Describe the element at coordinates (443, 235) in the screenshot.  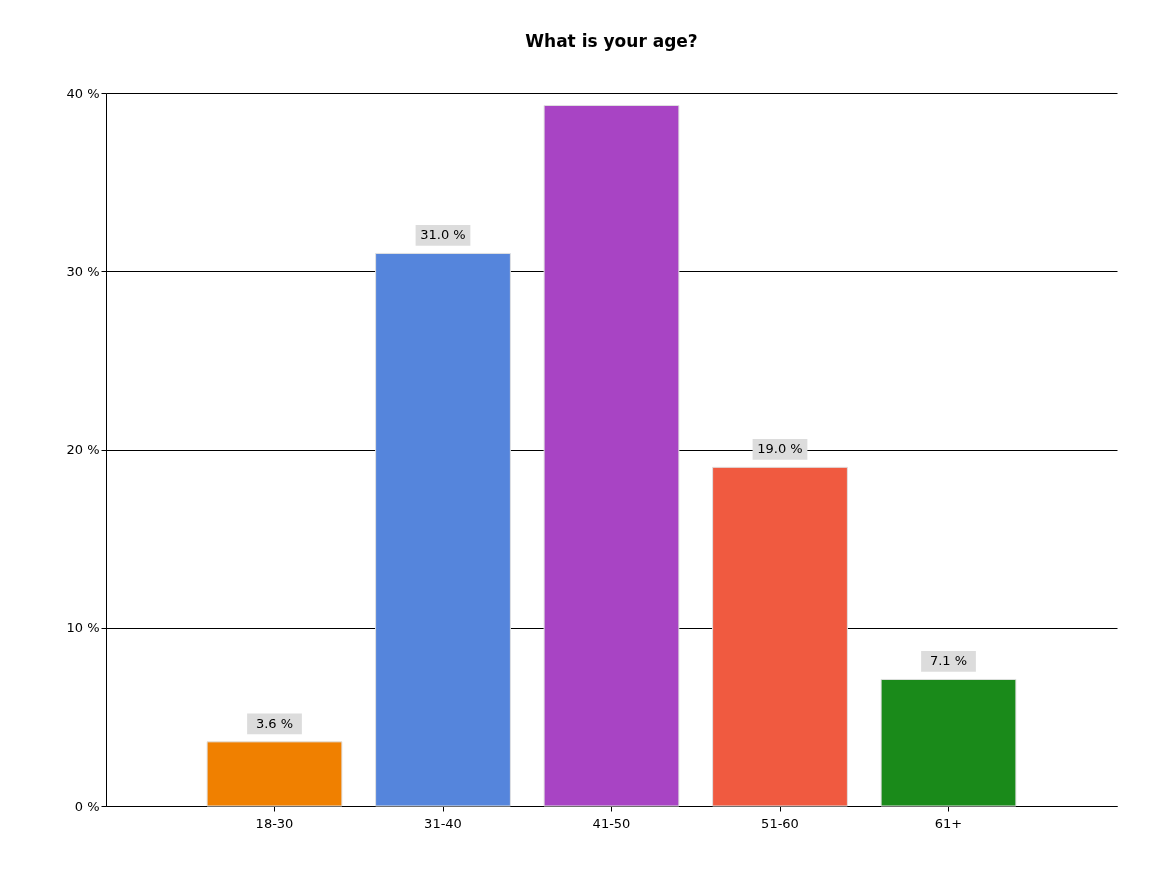
I see `data-label: 31.0 %` at that location.